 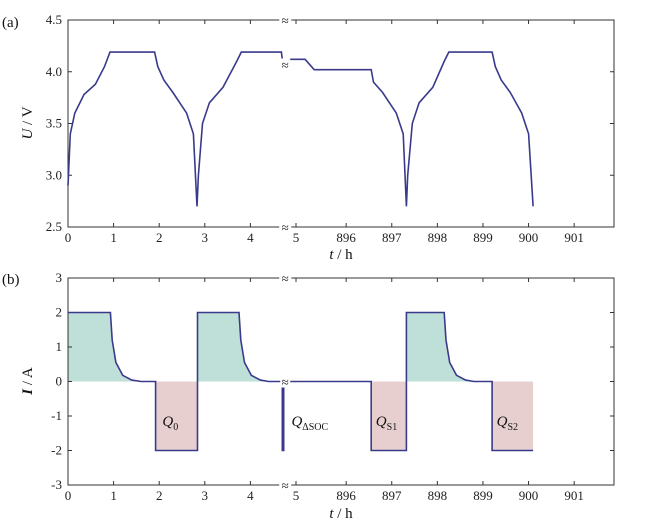 I want to click on charge-annotation: Q0, so click(x=170, y=423).